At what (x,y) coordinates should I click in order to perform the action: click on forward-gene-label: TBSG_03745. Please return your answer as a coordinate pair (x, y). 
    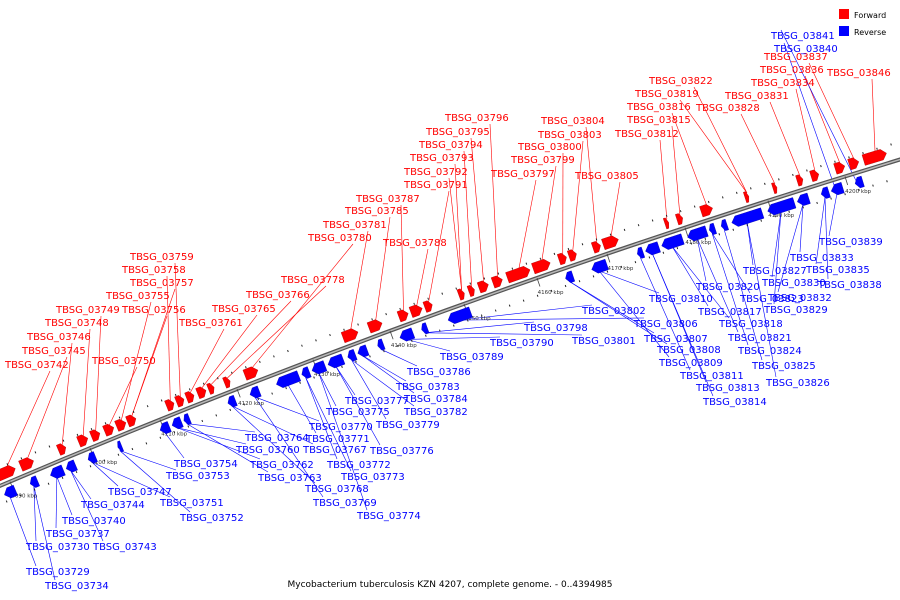
    Looking at the image, I should click on (53, 351).